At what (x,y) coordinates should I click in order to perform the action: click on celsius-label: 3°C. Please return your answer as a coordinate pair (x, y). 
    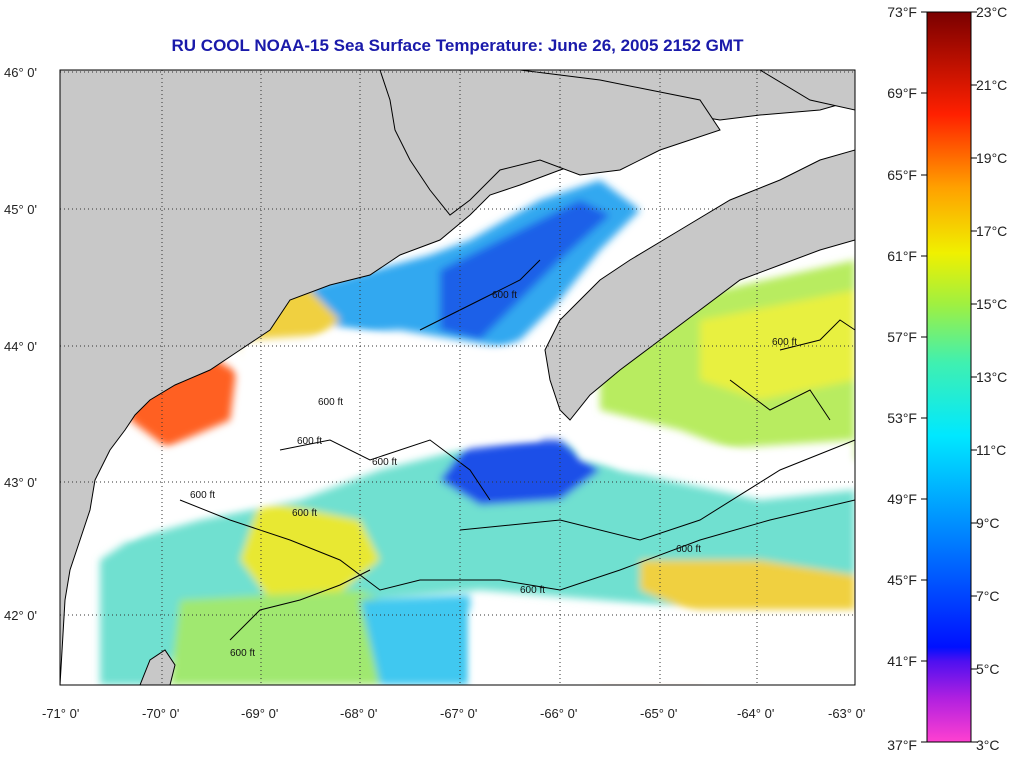
    Looking at the image, I should click on (988, 745).